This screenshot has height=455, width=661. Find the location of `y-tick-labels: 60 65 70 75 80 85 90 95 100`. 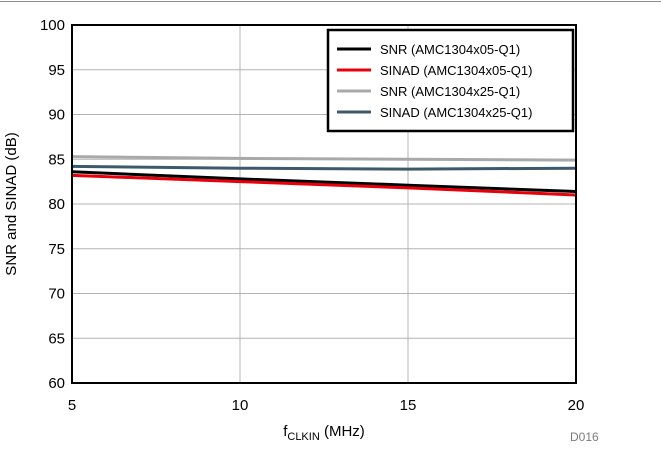

y-tick-labels: 60 65 70 75 80 85 90 95 100 is located at coordinates (52, 204).